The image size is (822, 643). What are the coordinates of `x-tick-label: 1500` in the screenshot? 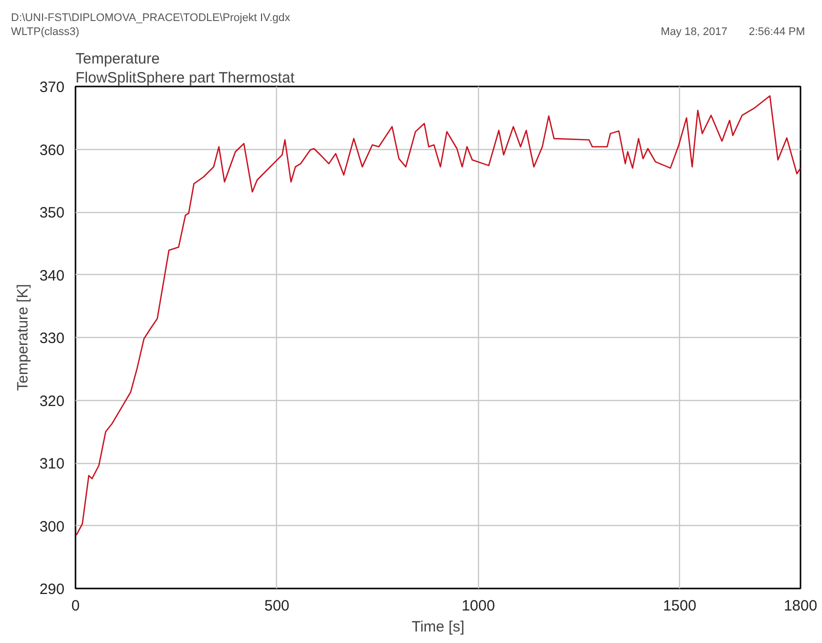 It's located at (679, 606).